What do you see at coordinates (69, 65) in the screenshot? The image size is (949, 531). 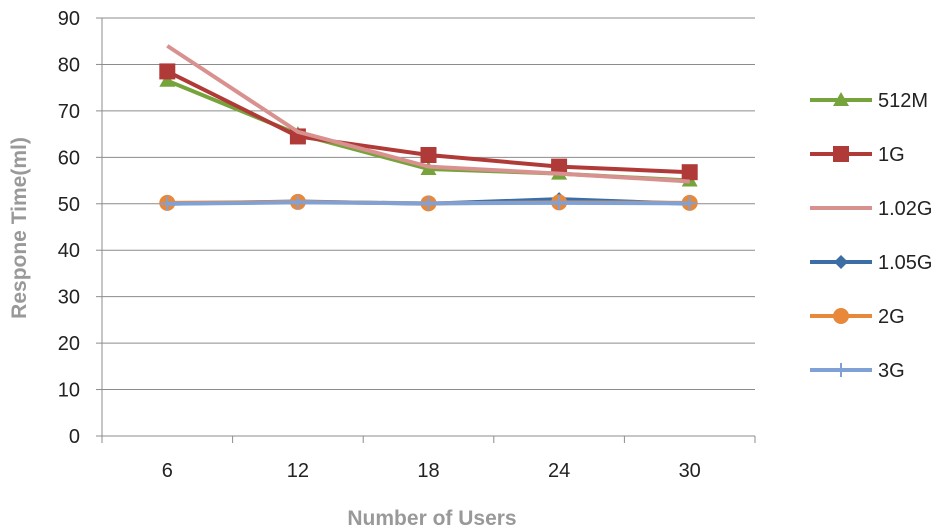 I see `y-tick-label: 80` at bounding box center [69, 65].